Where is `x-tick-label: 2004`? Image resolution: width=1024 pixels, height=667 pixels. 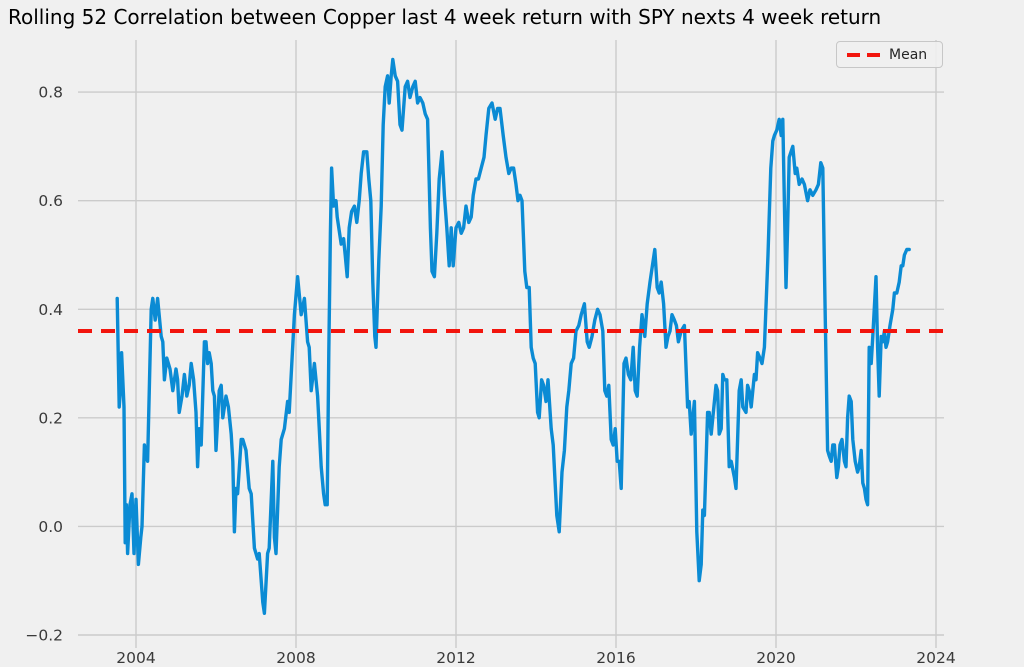 x-tick-label: 2004 is located at coordinates (135, 658).